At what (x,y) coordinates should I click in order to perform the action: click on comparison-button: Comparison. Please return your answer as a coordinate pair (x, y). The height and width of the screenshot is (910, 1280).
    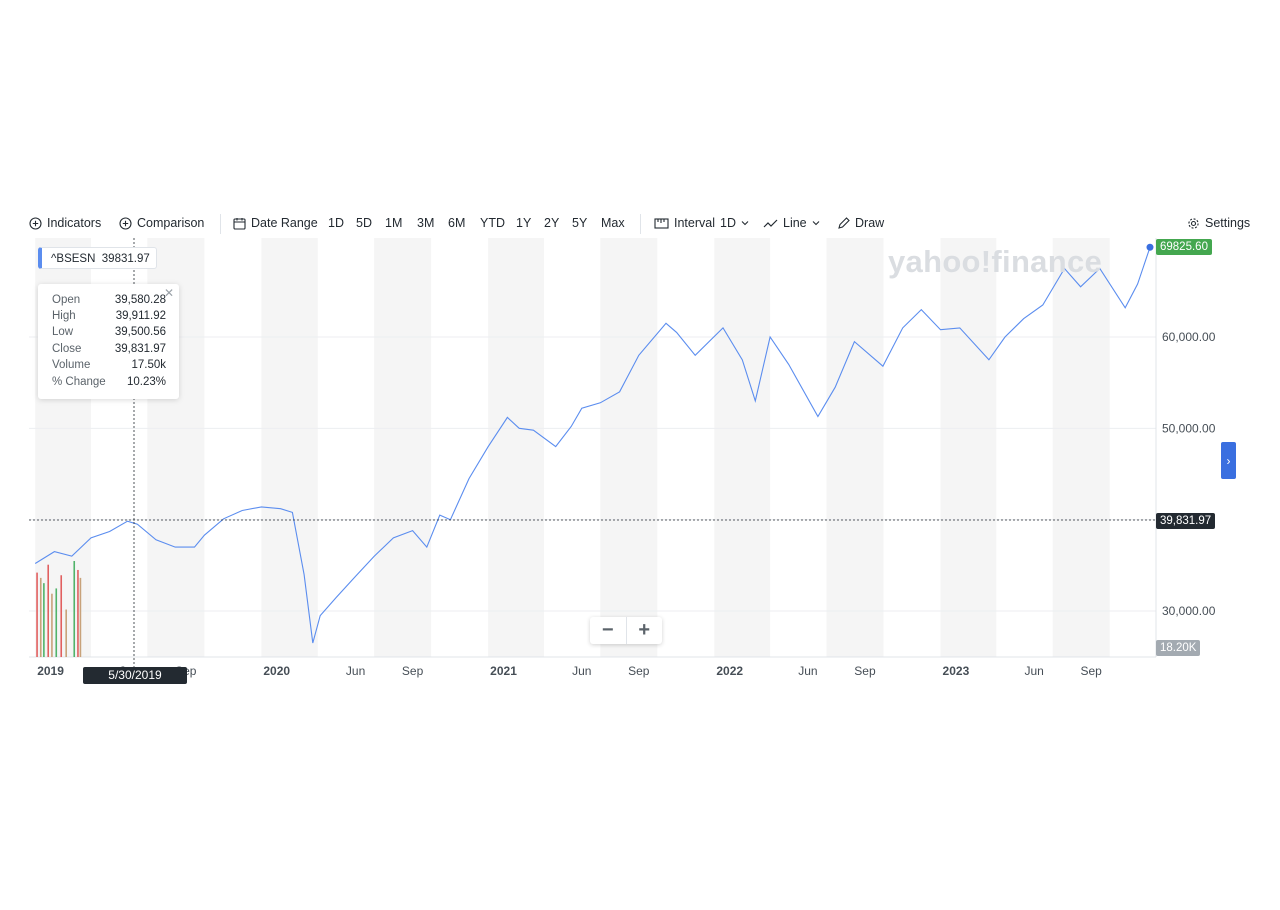
    Looking at the image, I should click on (161, 223).